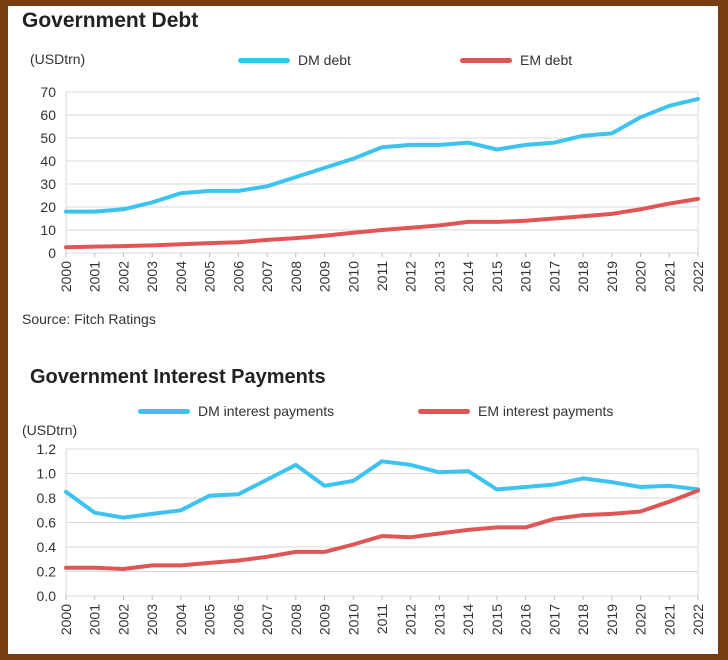  What do you see at coordinates (266, 411) in the screenshot?
I see `legend-label-dm-interest: DM interest payments` at bounding box center [266, 411].